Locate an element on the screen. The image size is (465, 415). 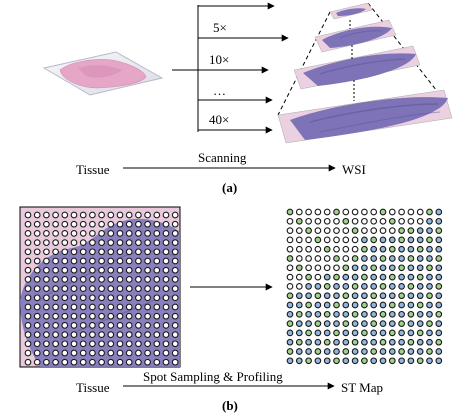
panel-a-target-label: WSI is located at coordinates (354, 169).